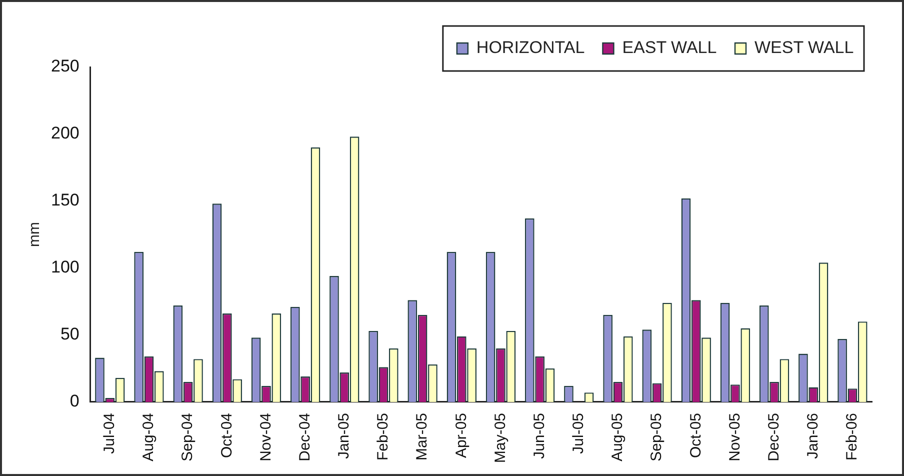 This screenshot has width=904, height=476. Describe the element at coordinates (422, 436) in the screenshot. I see `x-tick-label: Mar-05` at that location.